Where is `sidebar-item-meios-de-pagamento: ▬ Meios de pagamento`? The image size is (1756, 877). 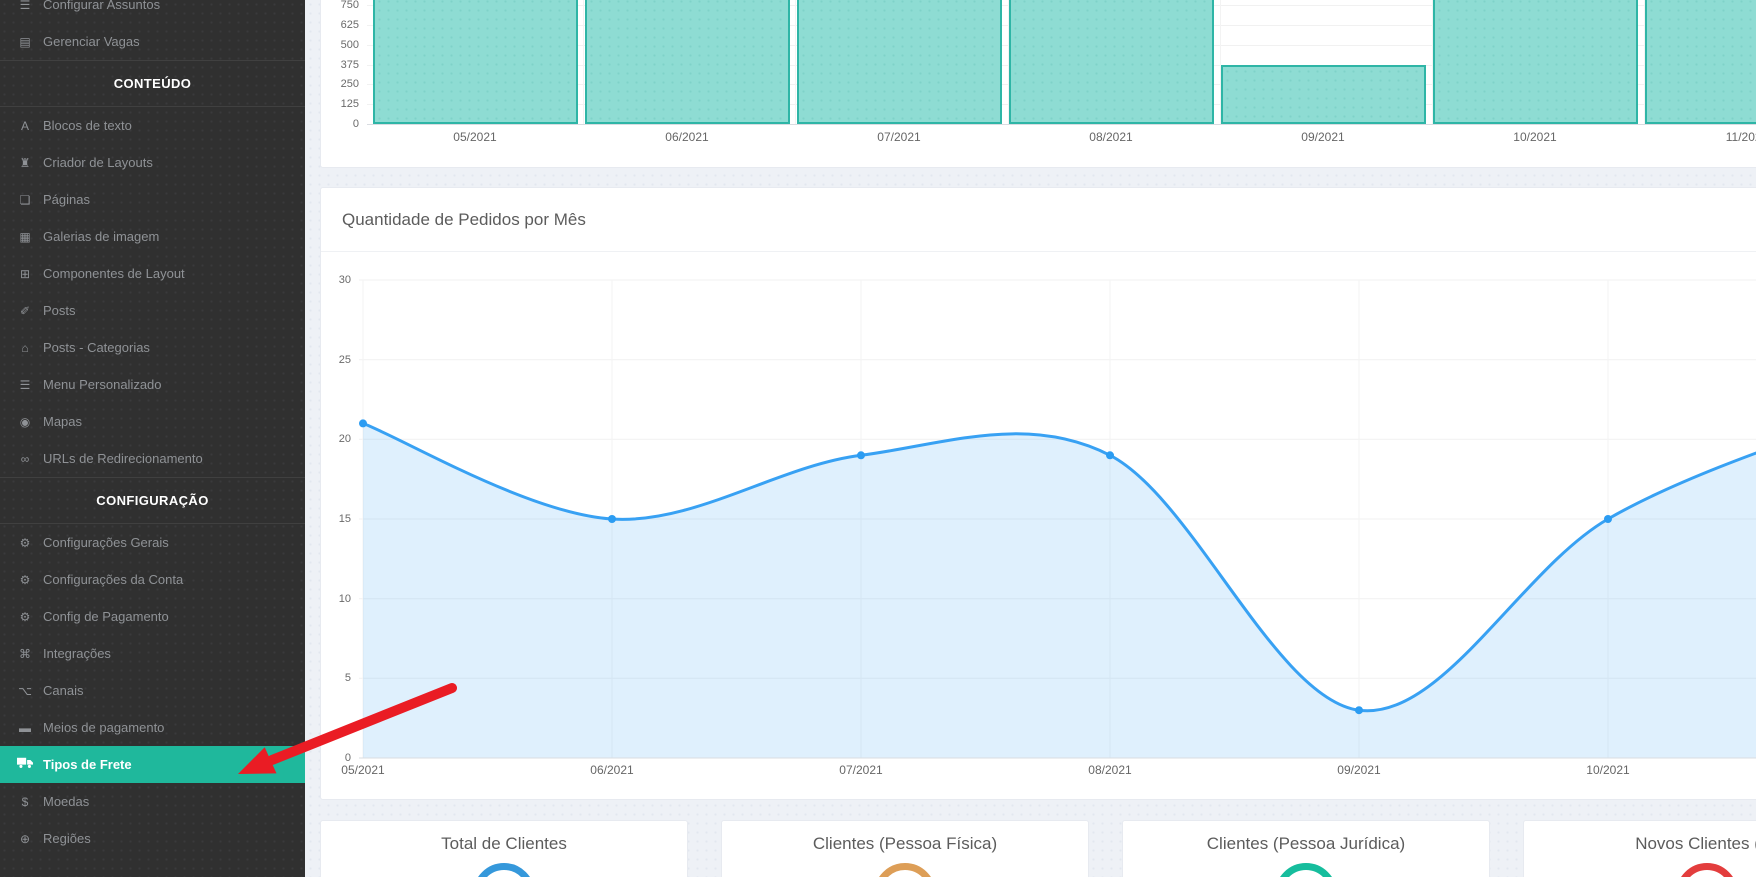
sidebar-item-meios-de-pagamento: ▬ Meios de pagamento is located at coordinates (152, 727).